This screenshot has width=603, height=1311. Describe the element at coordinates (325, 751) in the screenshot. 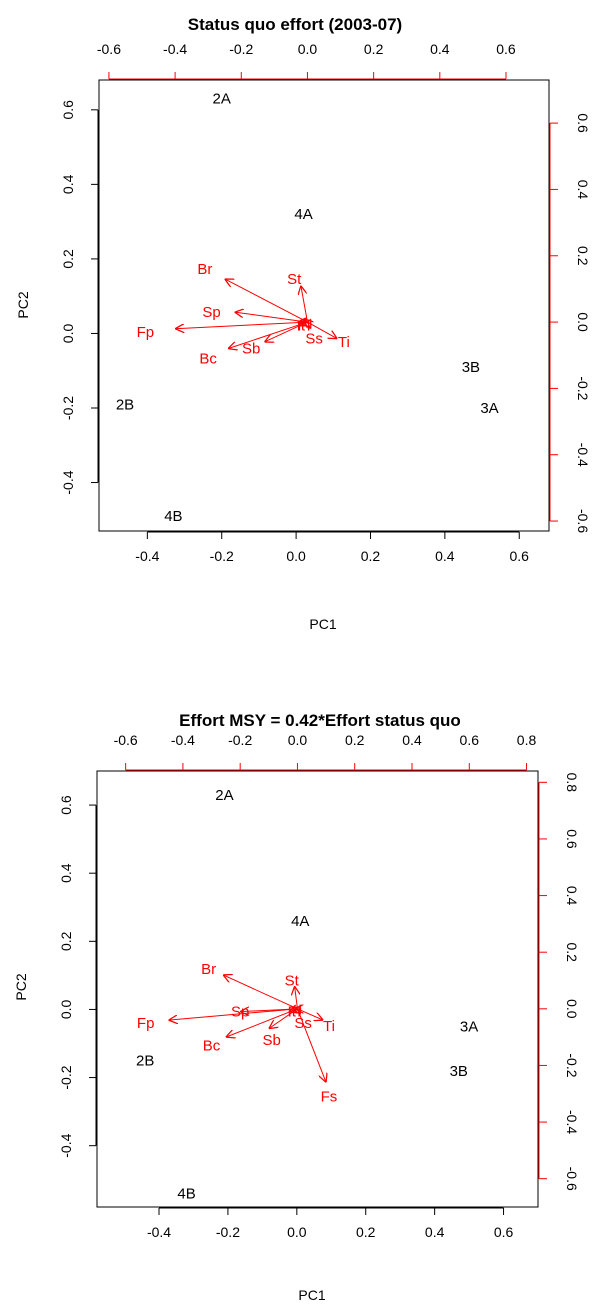

I see `x-axis-top-loadings: -0.6 -0.4 -0.2 0.0 0.2 0.4 0.6 0.8` at that location.